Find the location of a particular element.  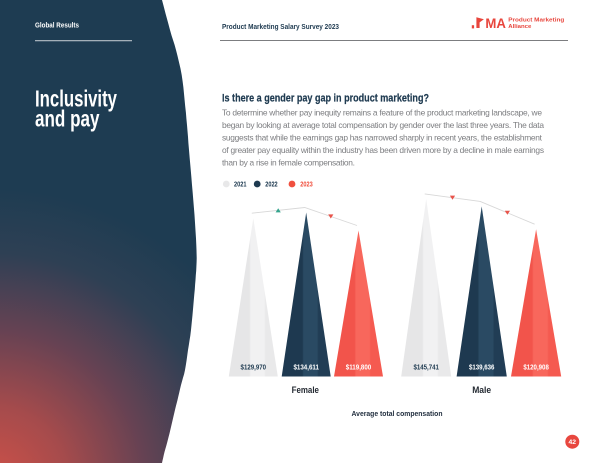

svg-text: MA is located at coordinates (495, 23).